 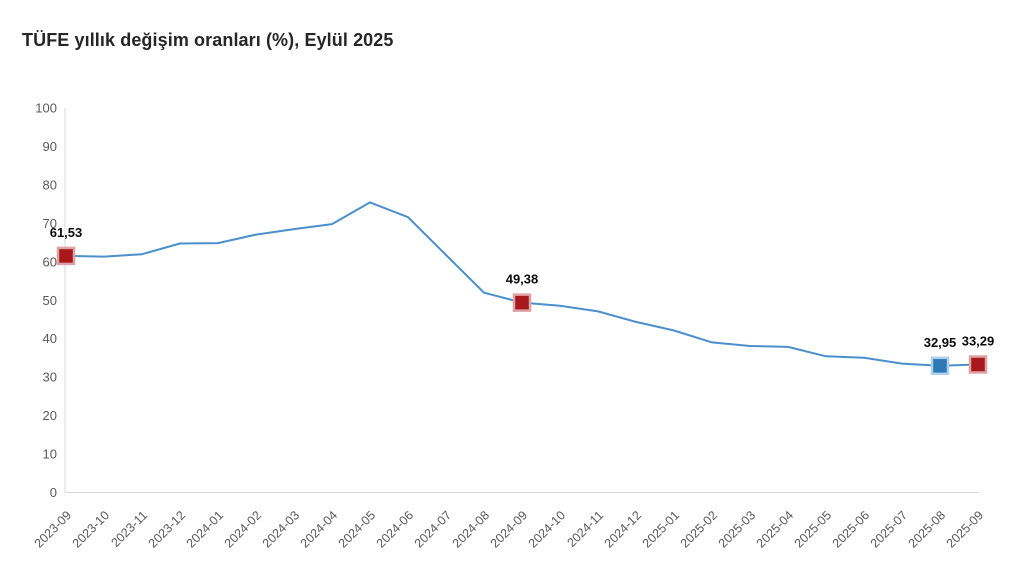 What do you see at coordinates (50, 146) in the screenshot?
I see `y-tick-label: 90` at bounding box center [50, 146].